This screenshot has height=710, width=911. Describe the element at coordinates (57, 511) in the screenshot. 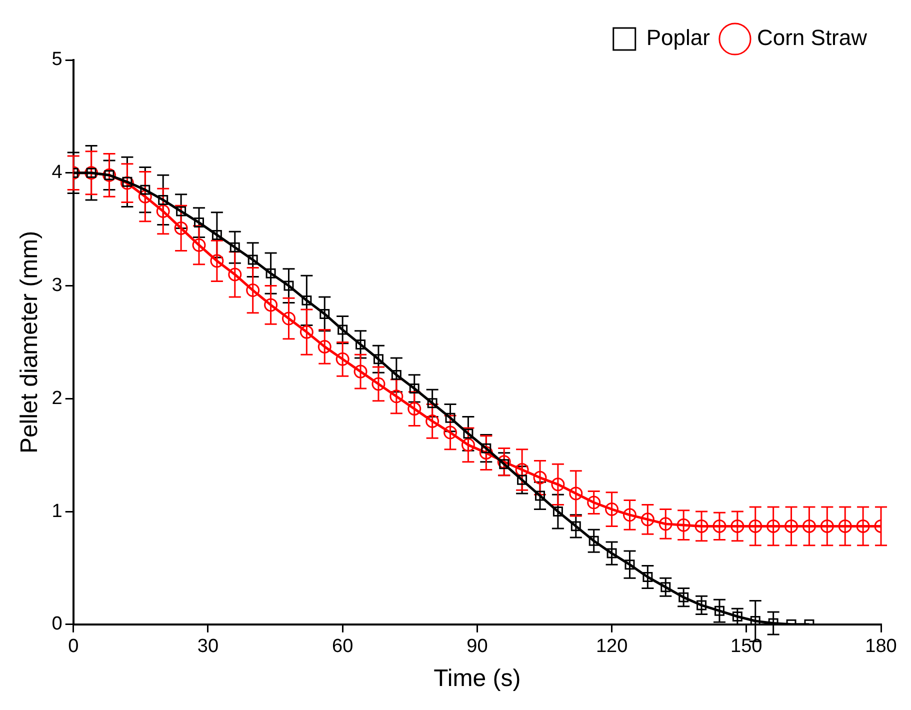

I see `y-tick-label: 1` at that location.